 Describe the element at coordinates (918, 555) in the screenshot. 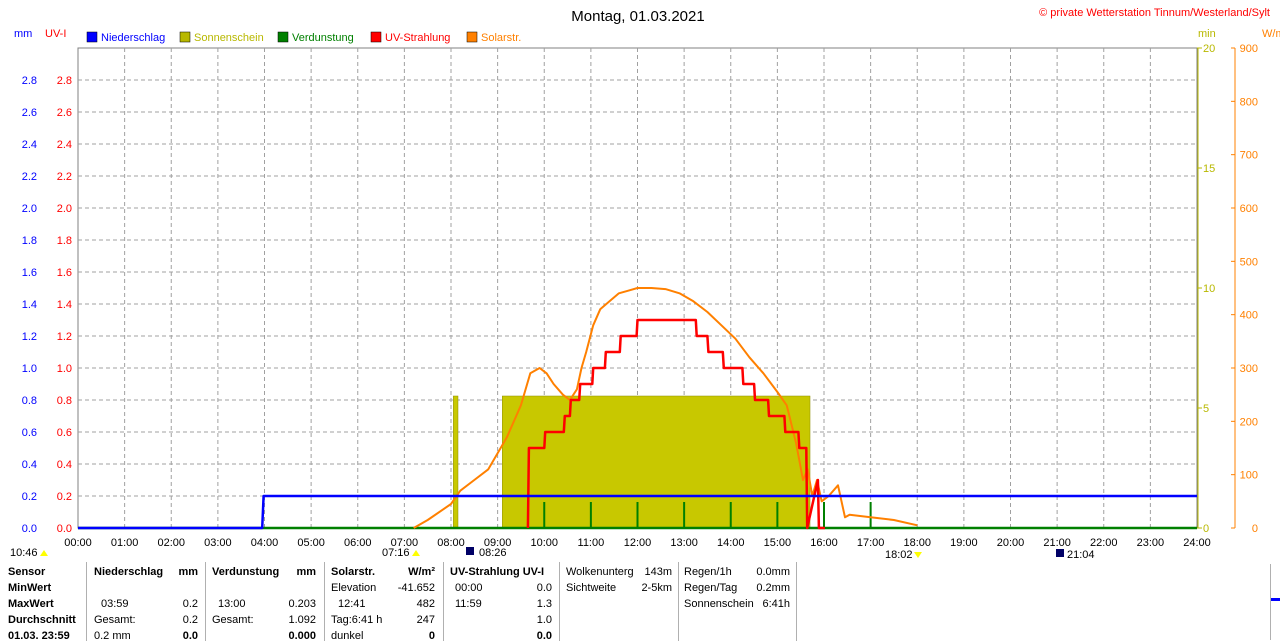

I see `sunset-marker-icon` at that location.